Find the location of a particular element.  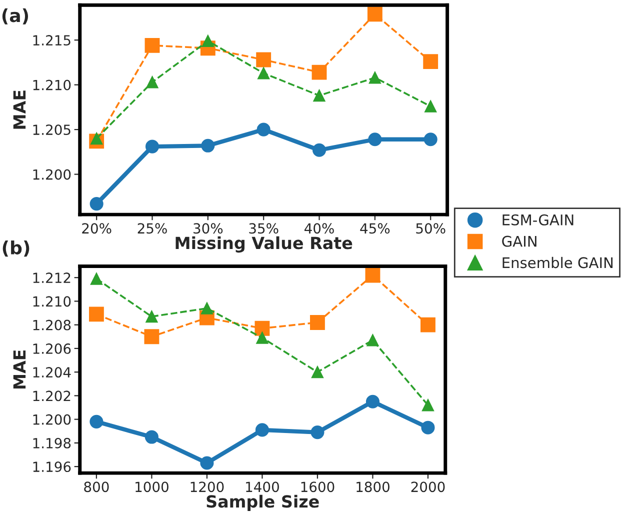

x-tick-label: 35% is located at coordinates (263, 228).